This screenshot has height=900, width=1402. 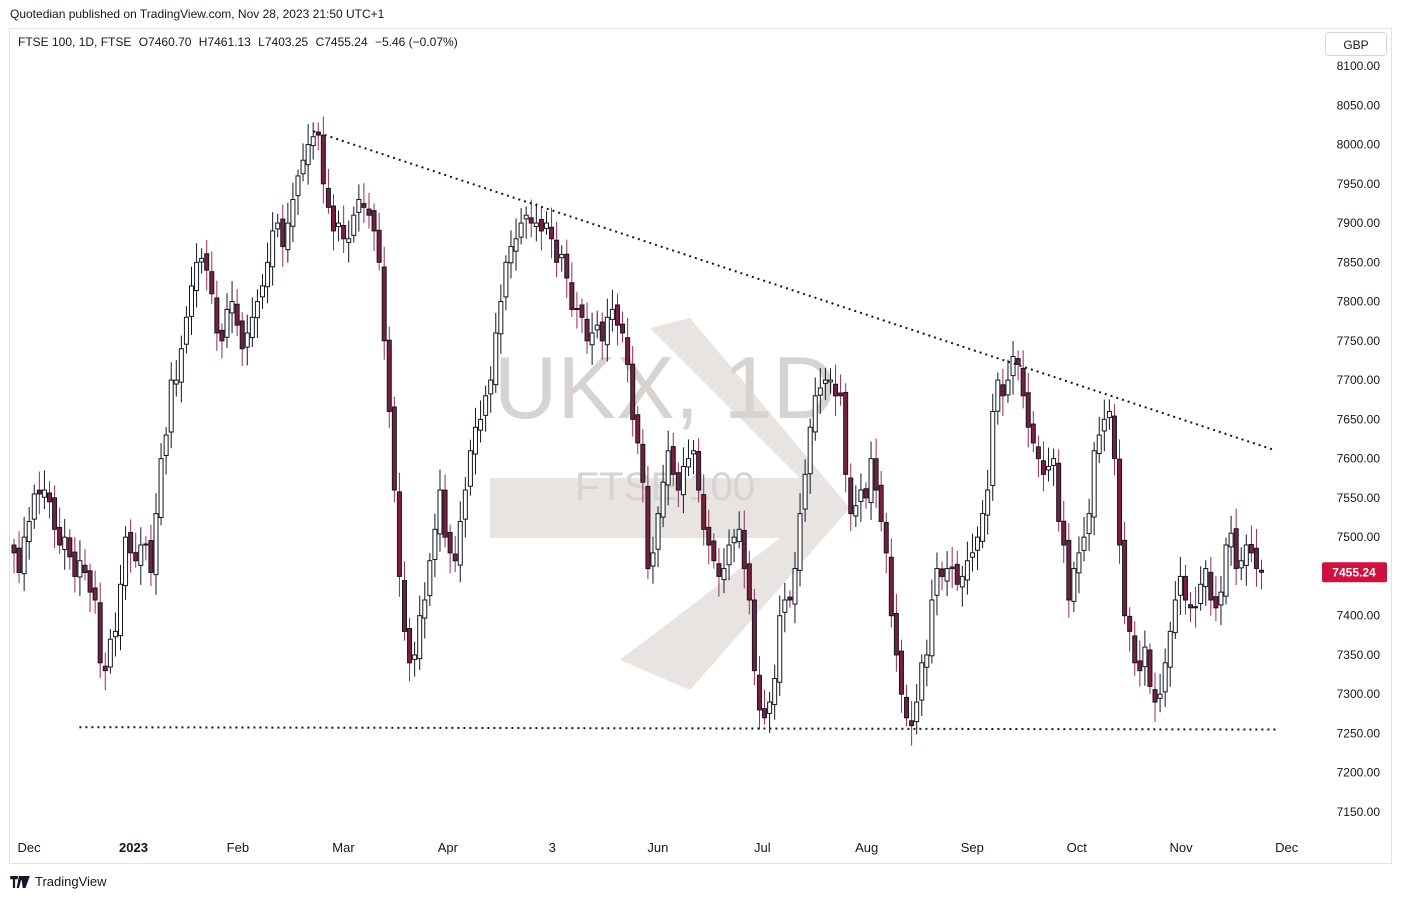 What do you see at coordinates (75, 42) in the screenshot?
I see `legend-symbol: FTSE 100, 1D, FTSE` at bounding box center [75, 42].